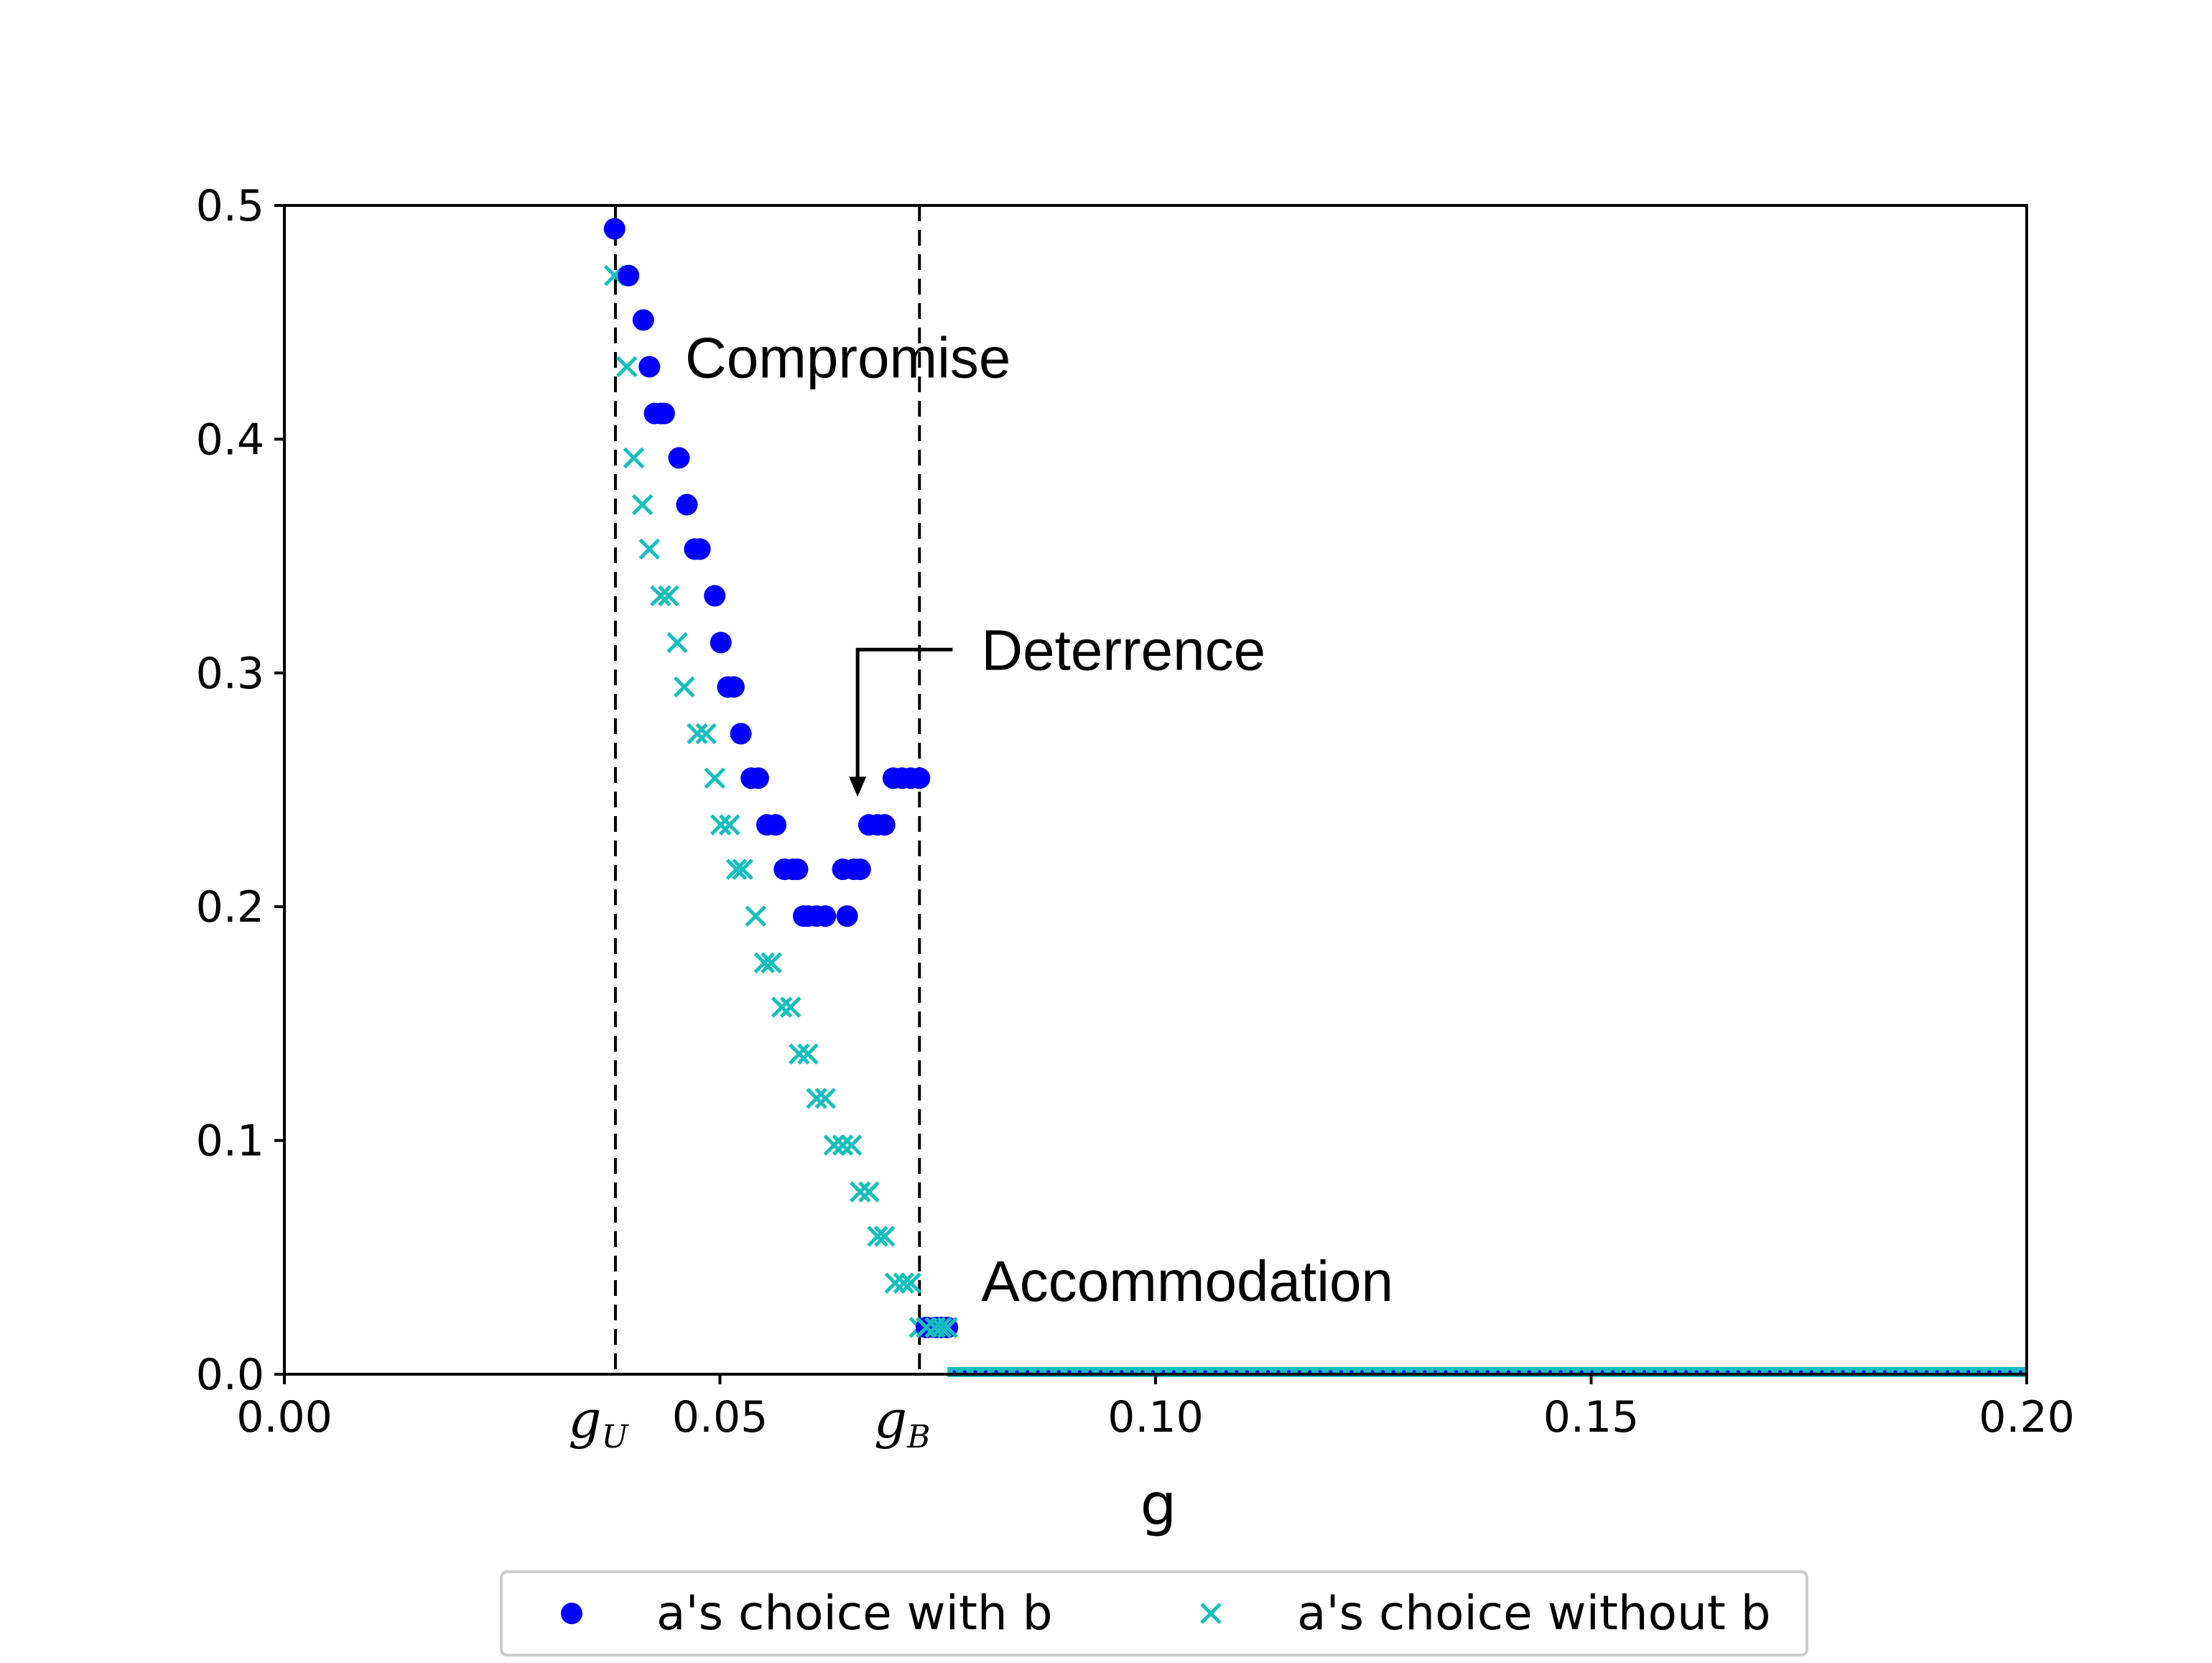 This screenshot has height=1663, width=2212. I want to click on legend-marker-stroke, so click(1211, 1613).